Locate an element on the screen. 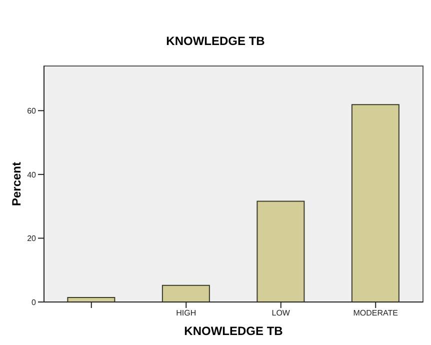 The width and height of the screenshot is (431, 345). y-axis-title: Percent is located at coordinates (16, 184).